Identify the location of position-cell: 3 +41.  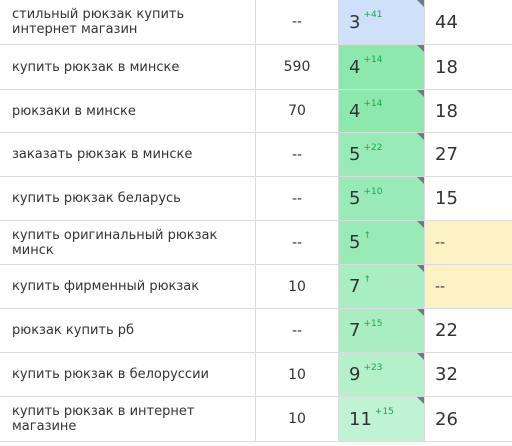
(382, 22).